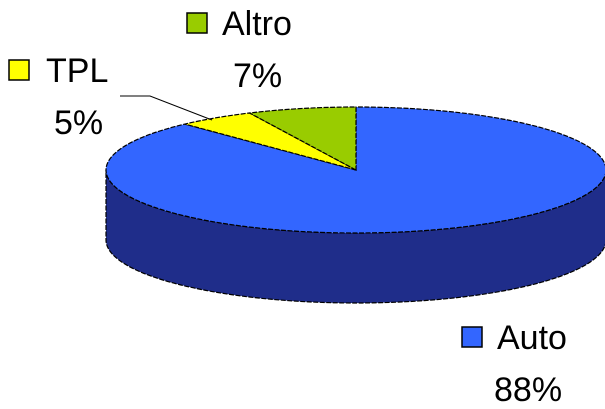 The image size is (605, 409). What do you see at coordinates (257, 24) in the screenshot?
I see `label-altro-name: Altro` at bounding box center [257, 24].